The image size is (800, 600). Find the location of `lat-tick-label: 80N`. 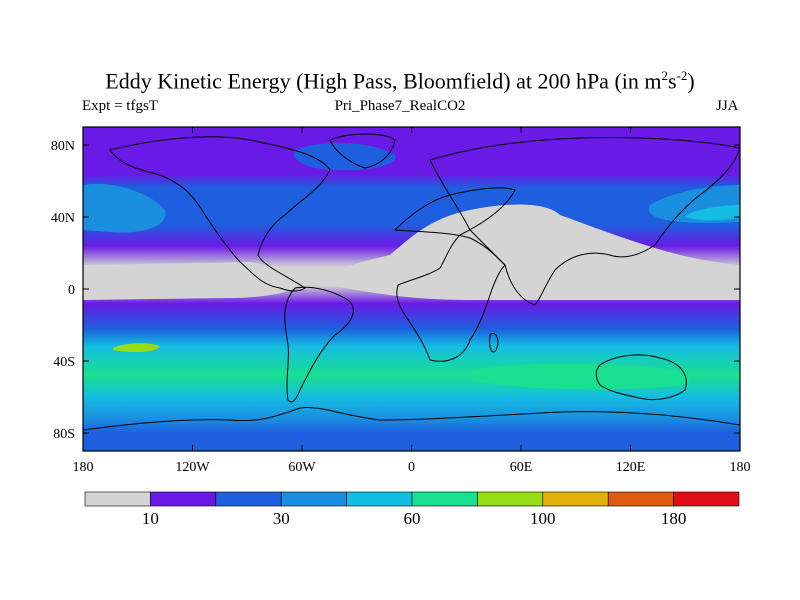

lat-tick-label: 80N is located at coordinates (63, 146).